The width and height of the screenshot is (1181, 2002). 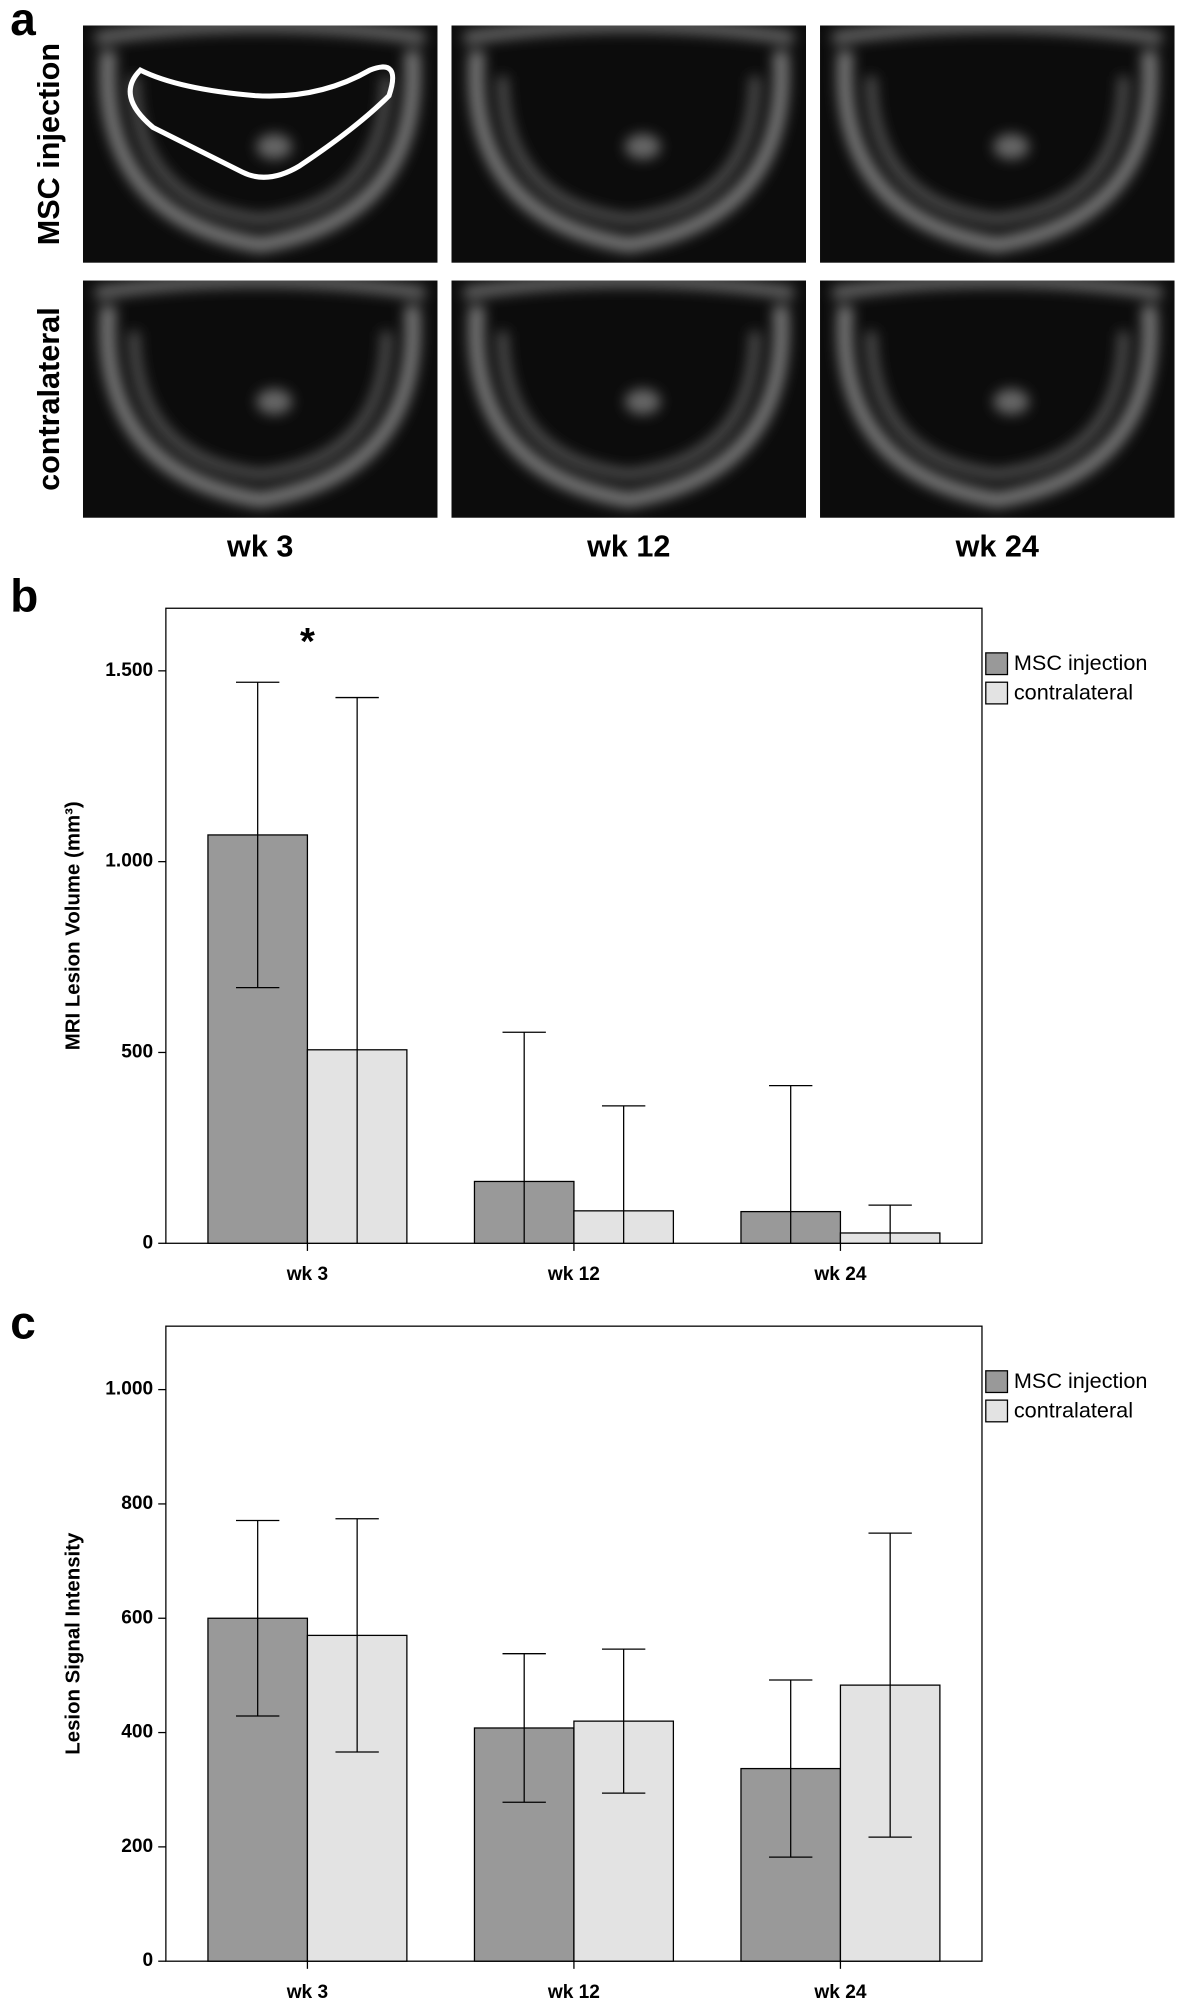 I want to click on annotation: *, so click(x=307, y=641).